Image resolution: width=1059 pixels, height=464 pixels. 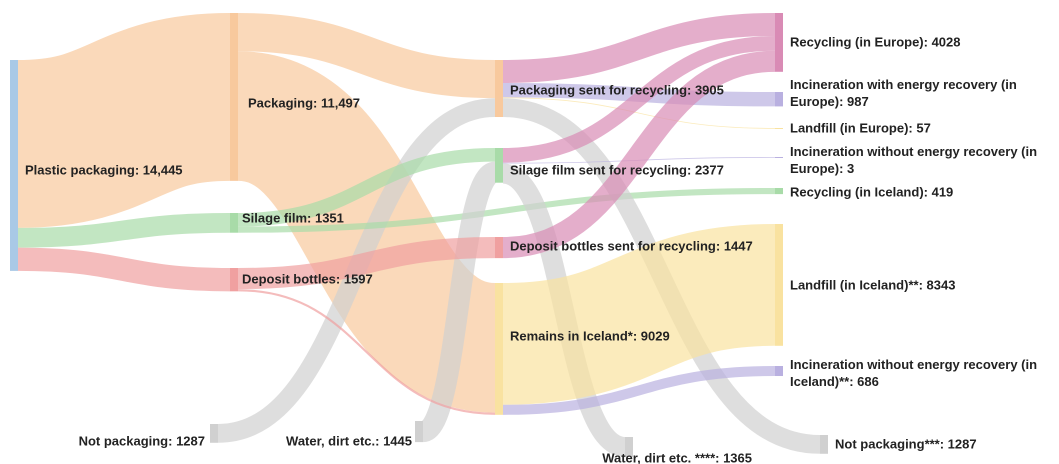 What do you see at coordinates (617, 90) in the screenshot?
I see `node-label: Packaging sent for recycling: 3905` at bounding box center [617, 90].